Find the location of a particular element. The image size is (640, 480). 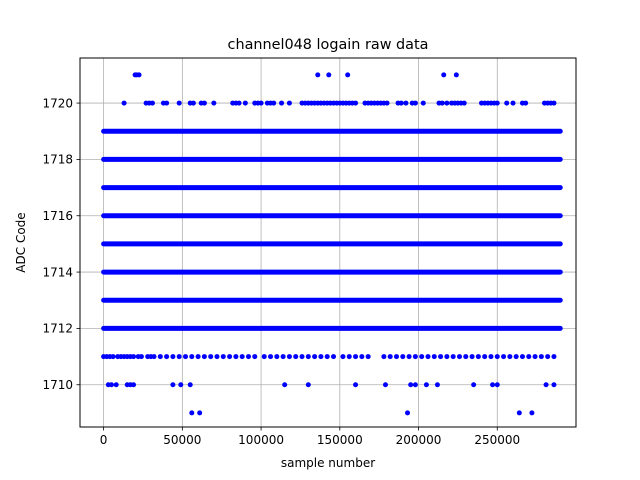

x-tick-label: 150000 is located at coordinates (340, 440).